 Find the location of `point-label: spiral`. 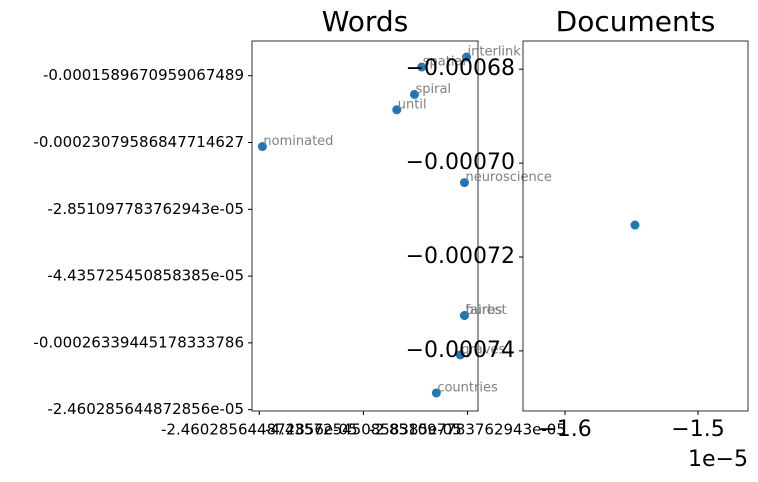

point-label: spiral is located at coordinates (433, 89).